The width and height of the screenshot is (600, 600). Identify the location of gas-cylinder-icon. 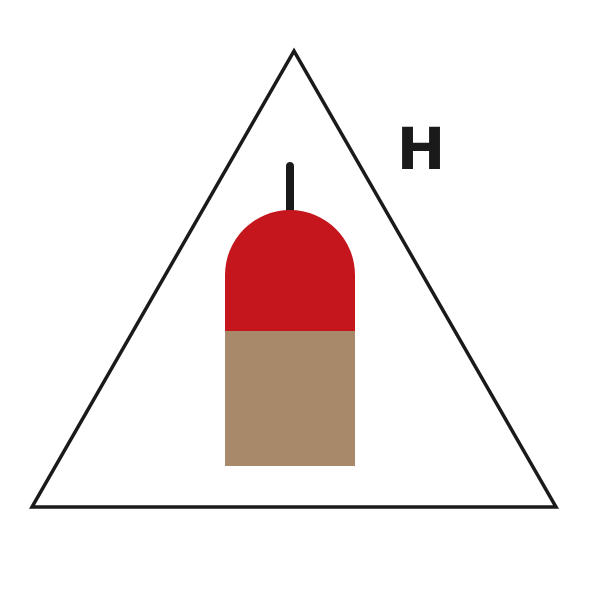
(290, 314).